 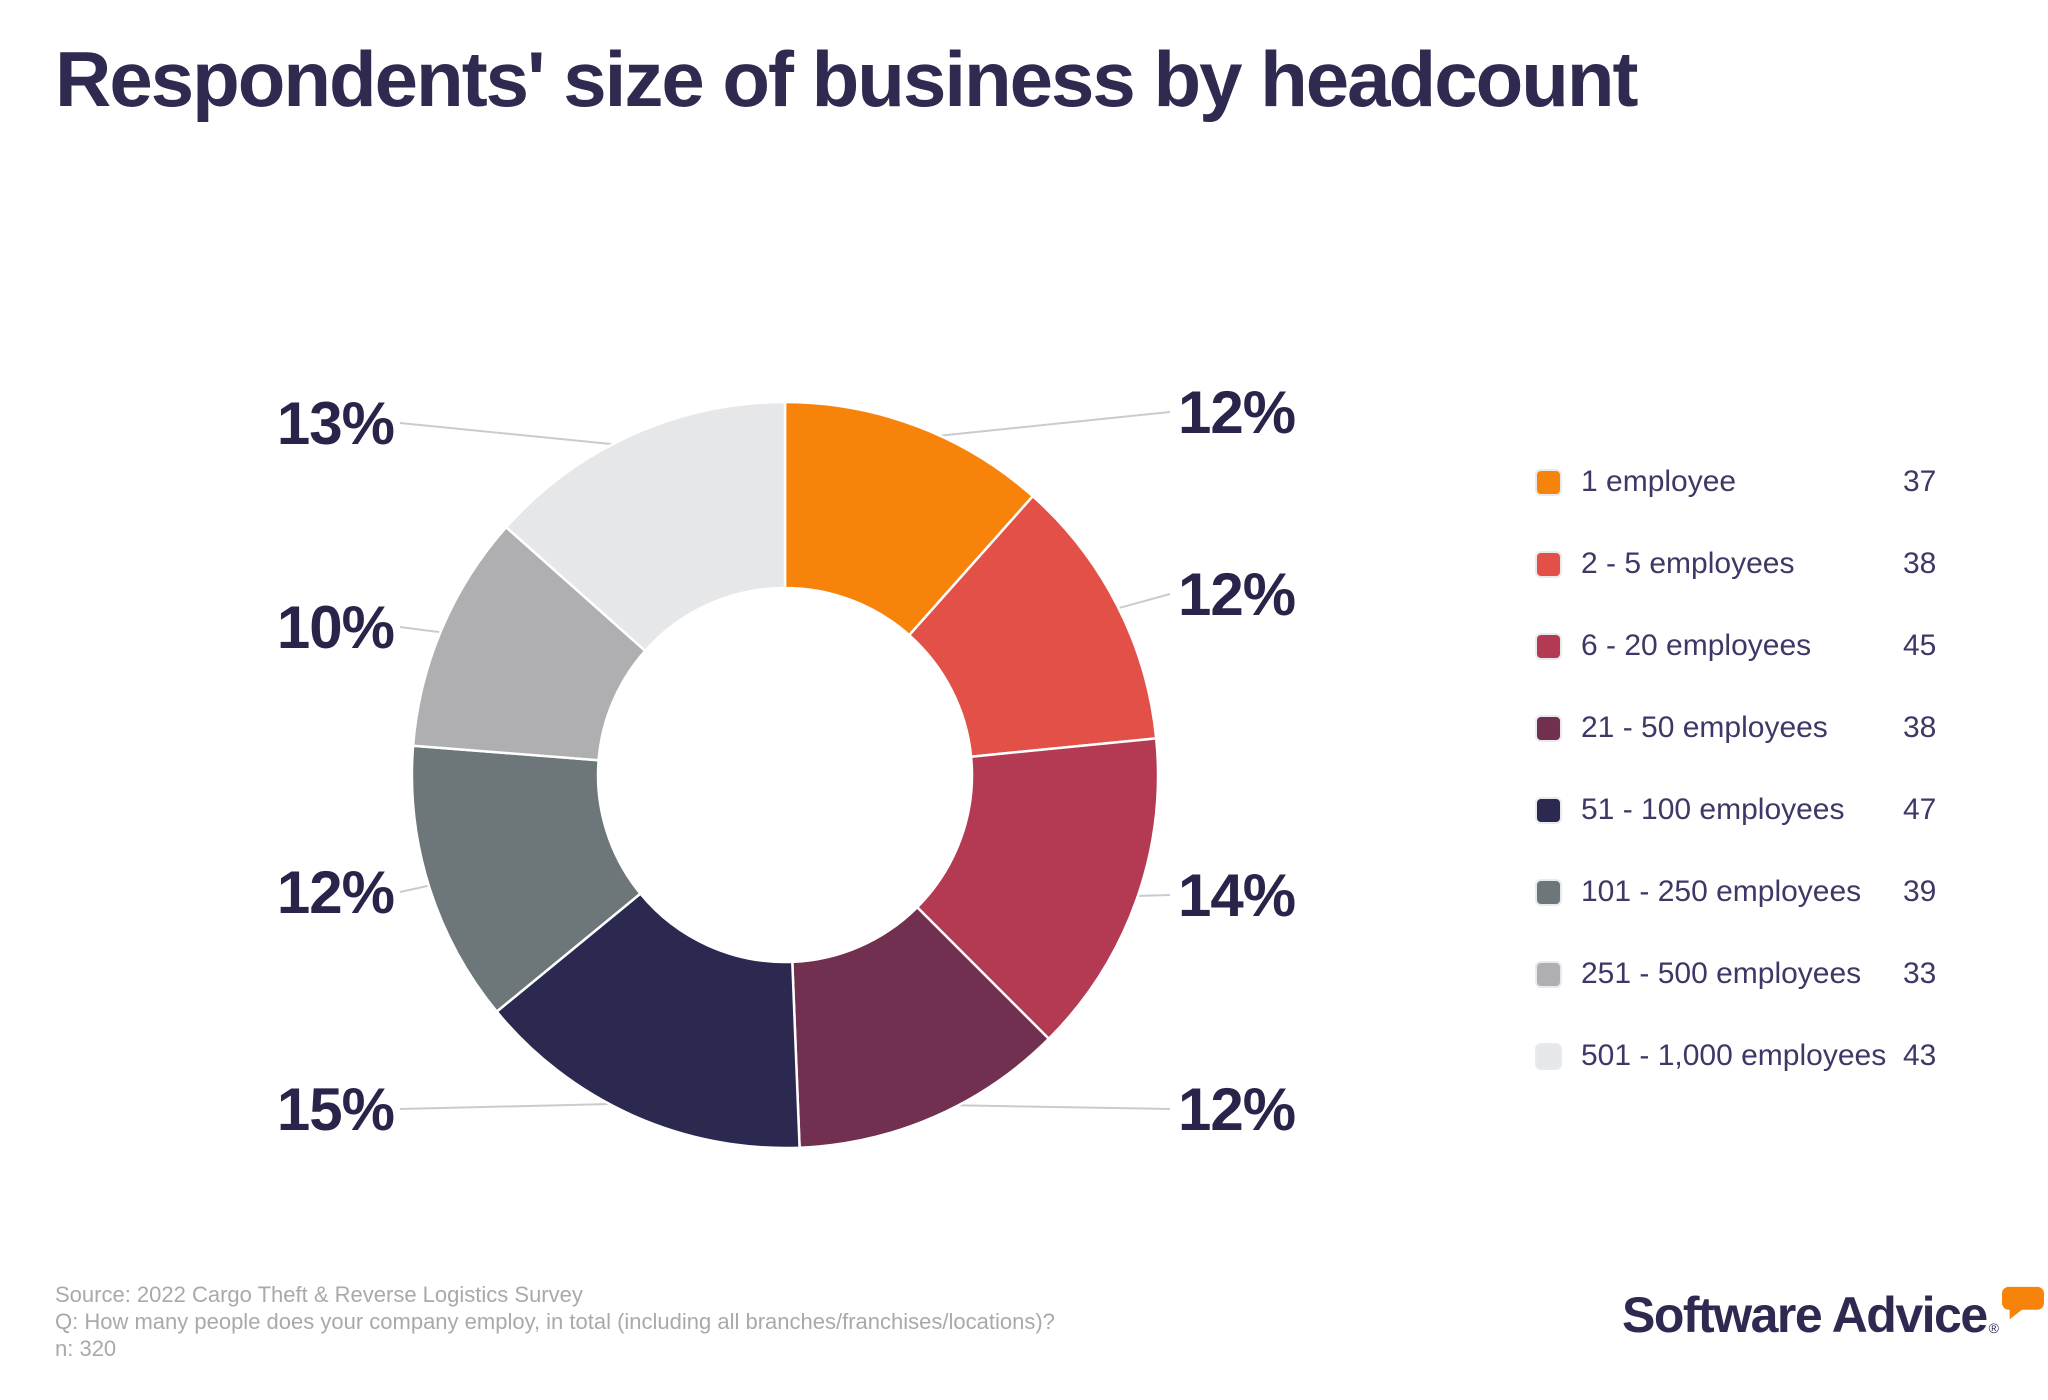 I want to click on percent-label-5: 12%, so click(x=335, y=892).